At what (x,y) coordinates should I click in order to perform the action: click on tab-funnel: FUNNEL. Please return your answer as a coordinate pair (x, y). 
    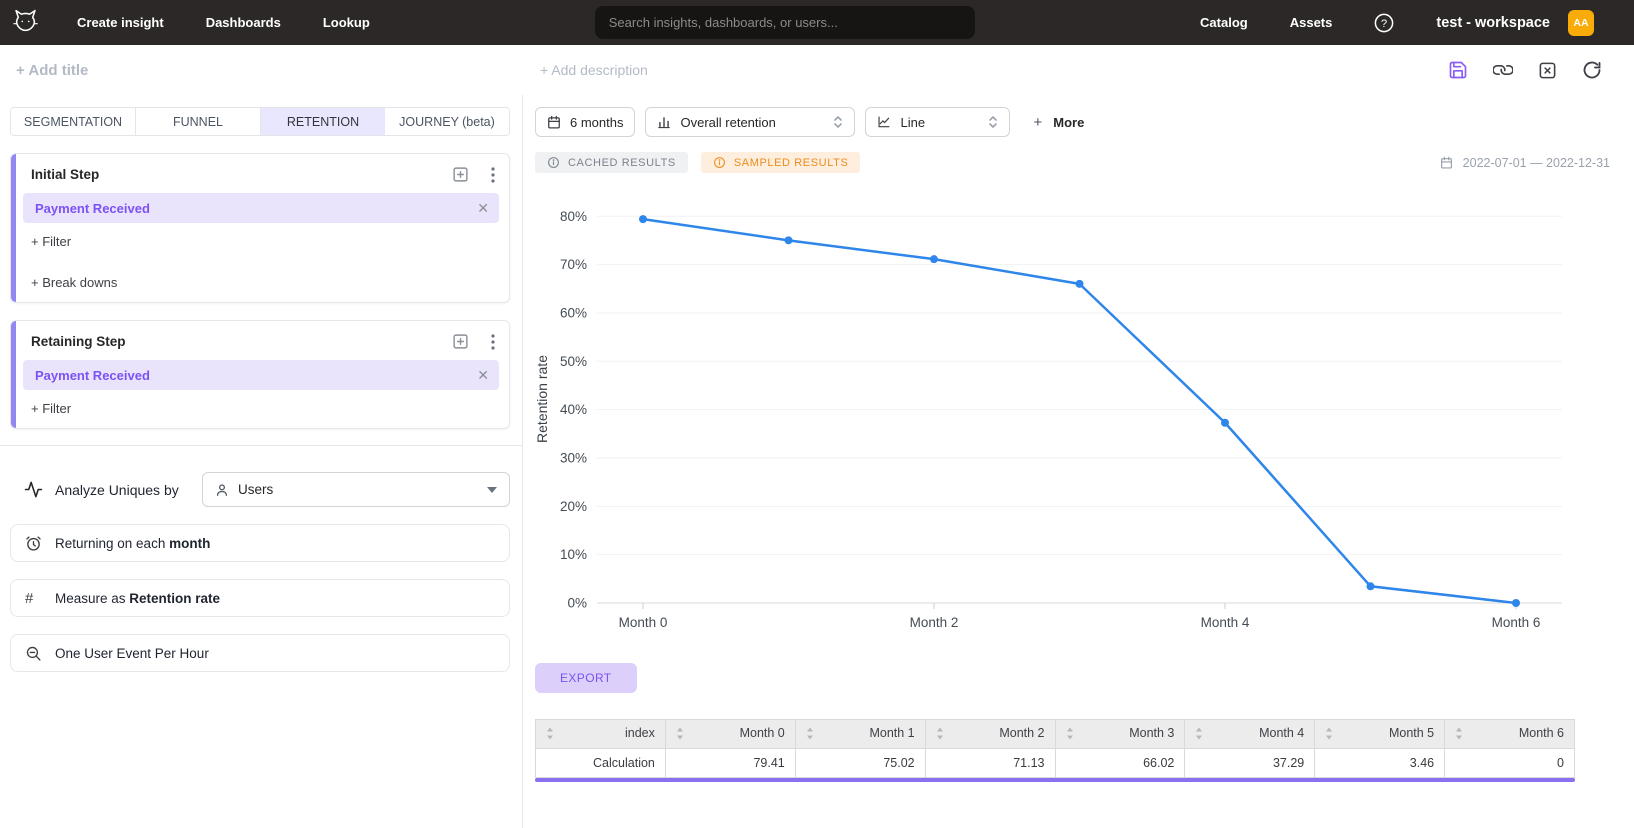
    Looking at the image, I should click on (198, 121).